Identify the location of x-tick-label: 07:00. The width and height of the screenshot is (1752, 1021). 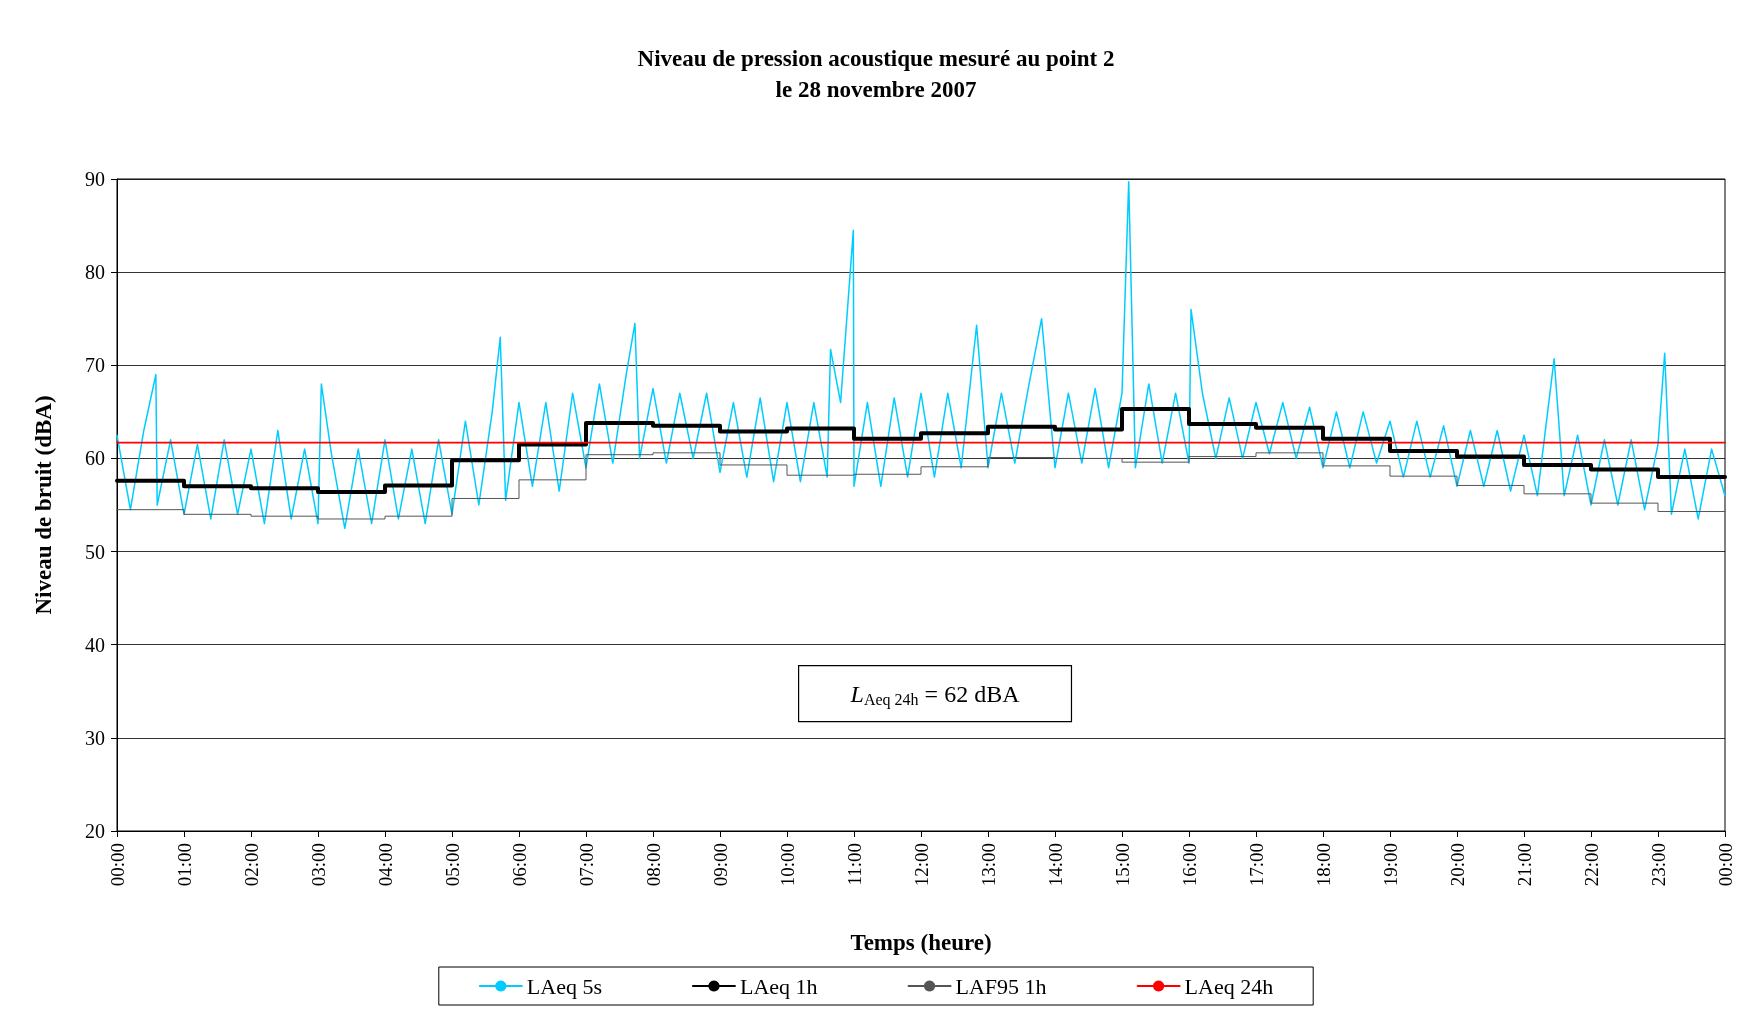
(586, 865).